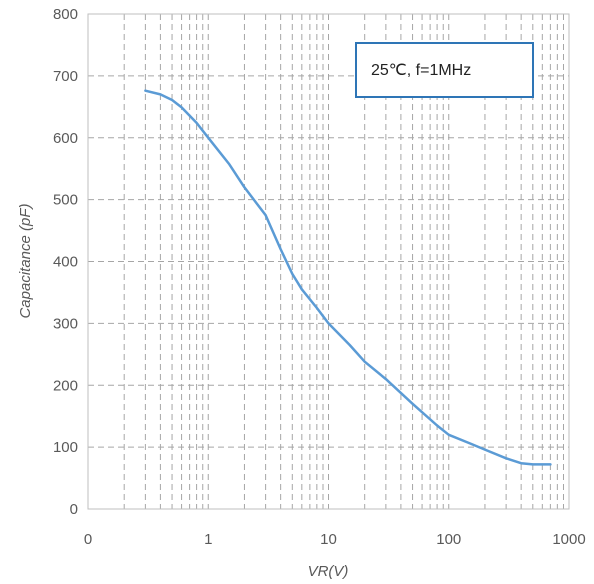 The height and width of the screenshot is (584, 594). What do you see at coordinates (65, 138) in the screenshot?
I see `y-tick-label: 600` at bounding box center [65, 138].